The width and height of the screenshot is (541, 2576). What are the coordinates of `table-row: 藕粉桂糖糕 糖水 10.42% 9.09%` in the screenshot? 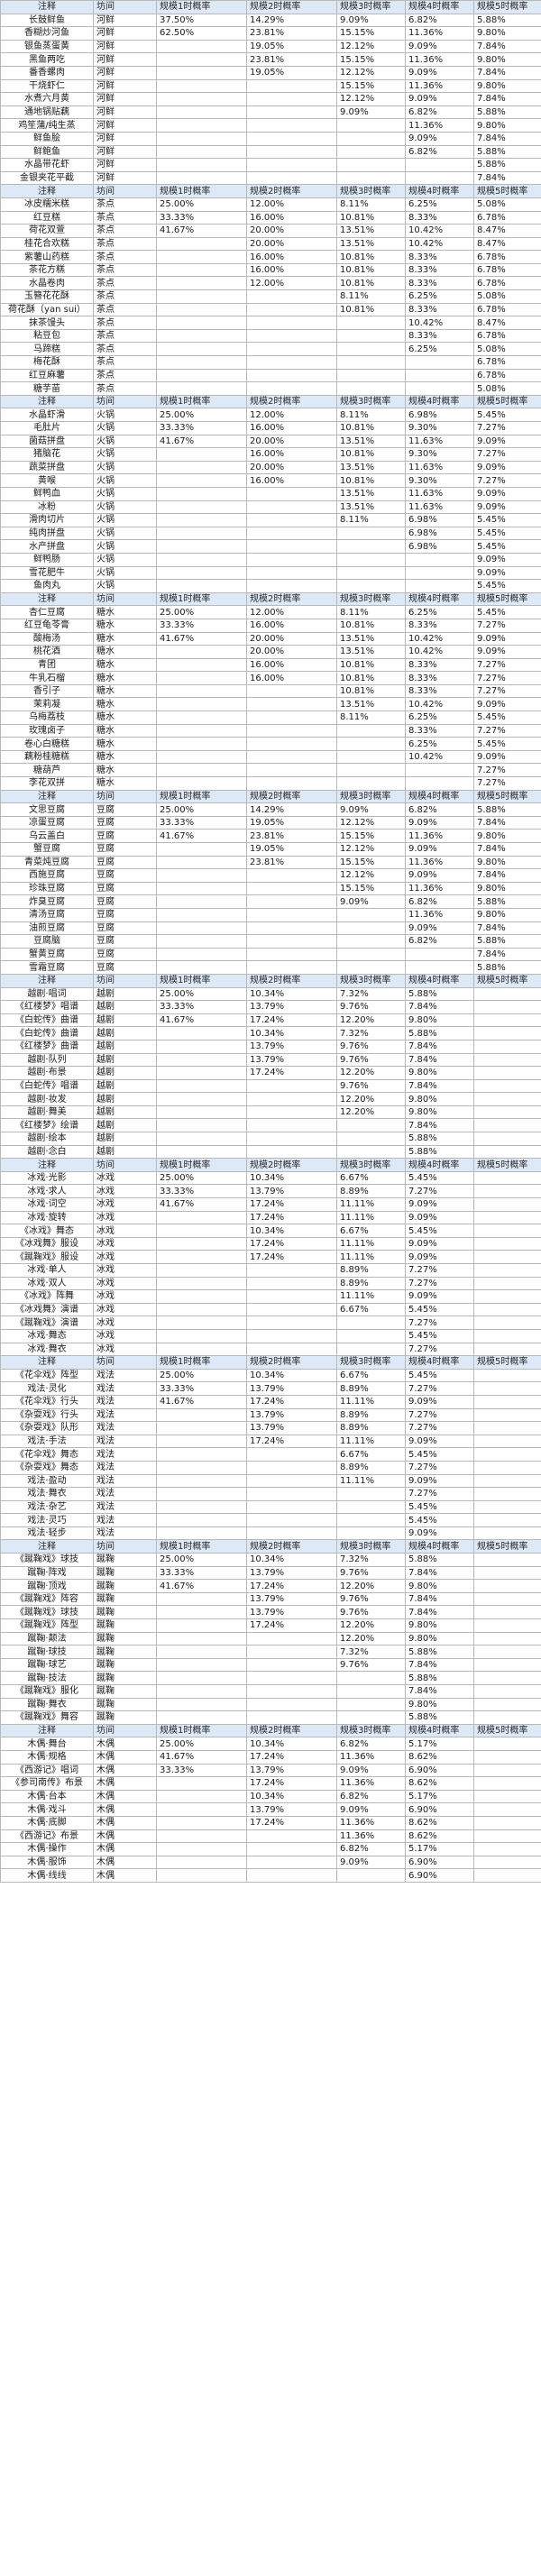 It's located at (270, 757).